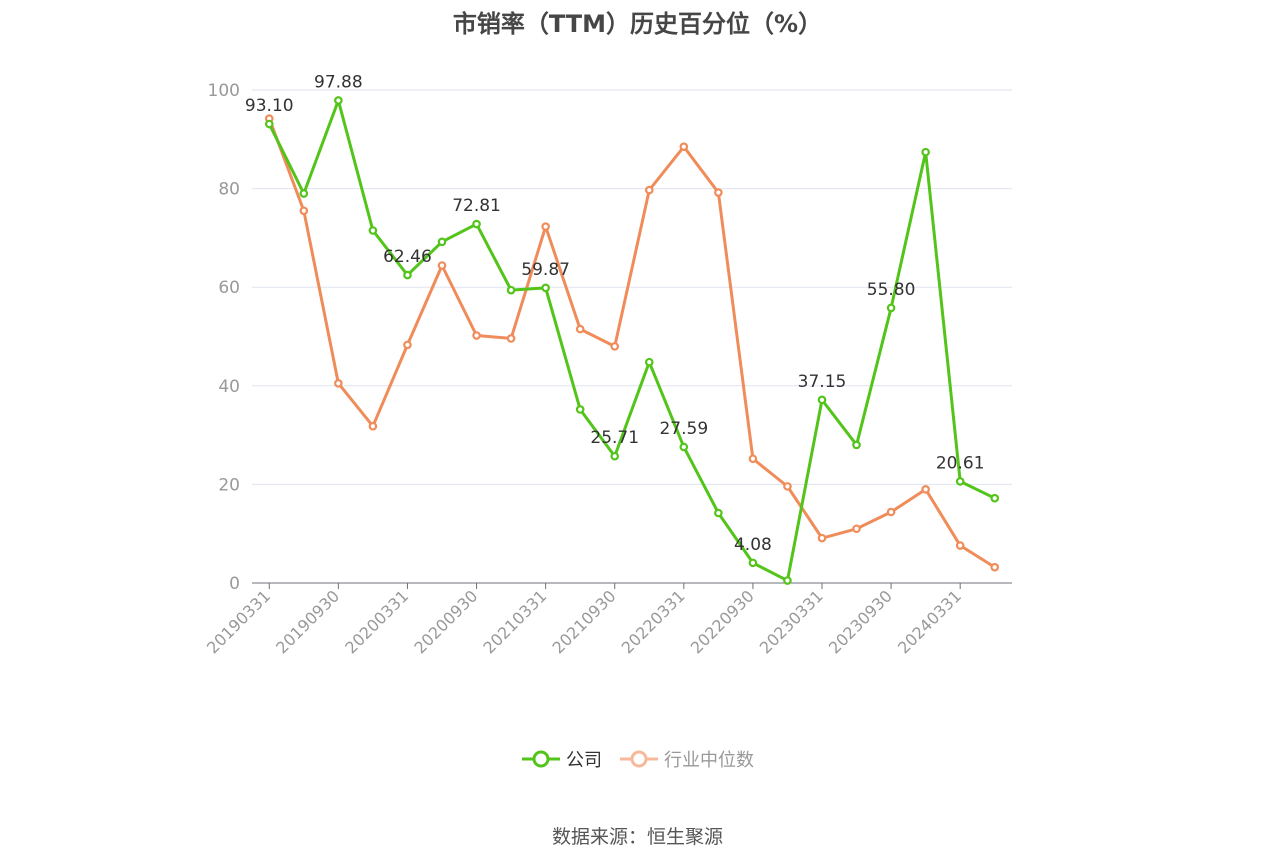 The height and width of the screenshot is (862, 1275). I want to click on legend-item-industry-median: 行业中位数, so click(687, 759).